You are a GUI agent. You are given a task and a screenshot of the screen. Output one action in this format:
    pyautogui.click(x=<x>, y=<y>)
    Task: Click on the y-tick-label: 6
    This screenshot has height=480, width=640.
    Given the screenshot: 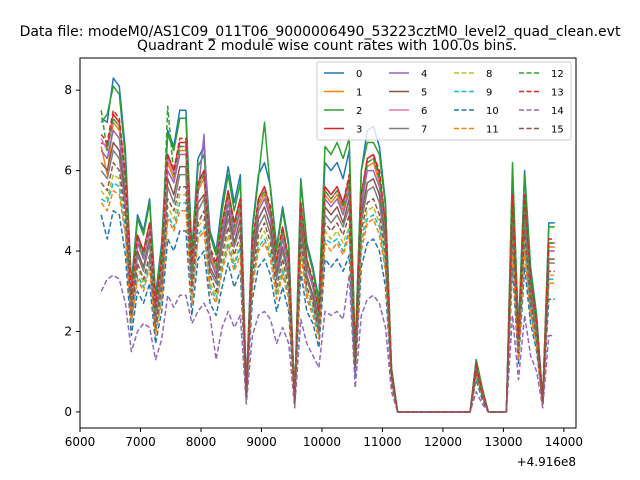 What is the action you would take?
    pyautogui.click(x=68, y=171)
    